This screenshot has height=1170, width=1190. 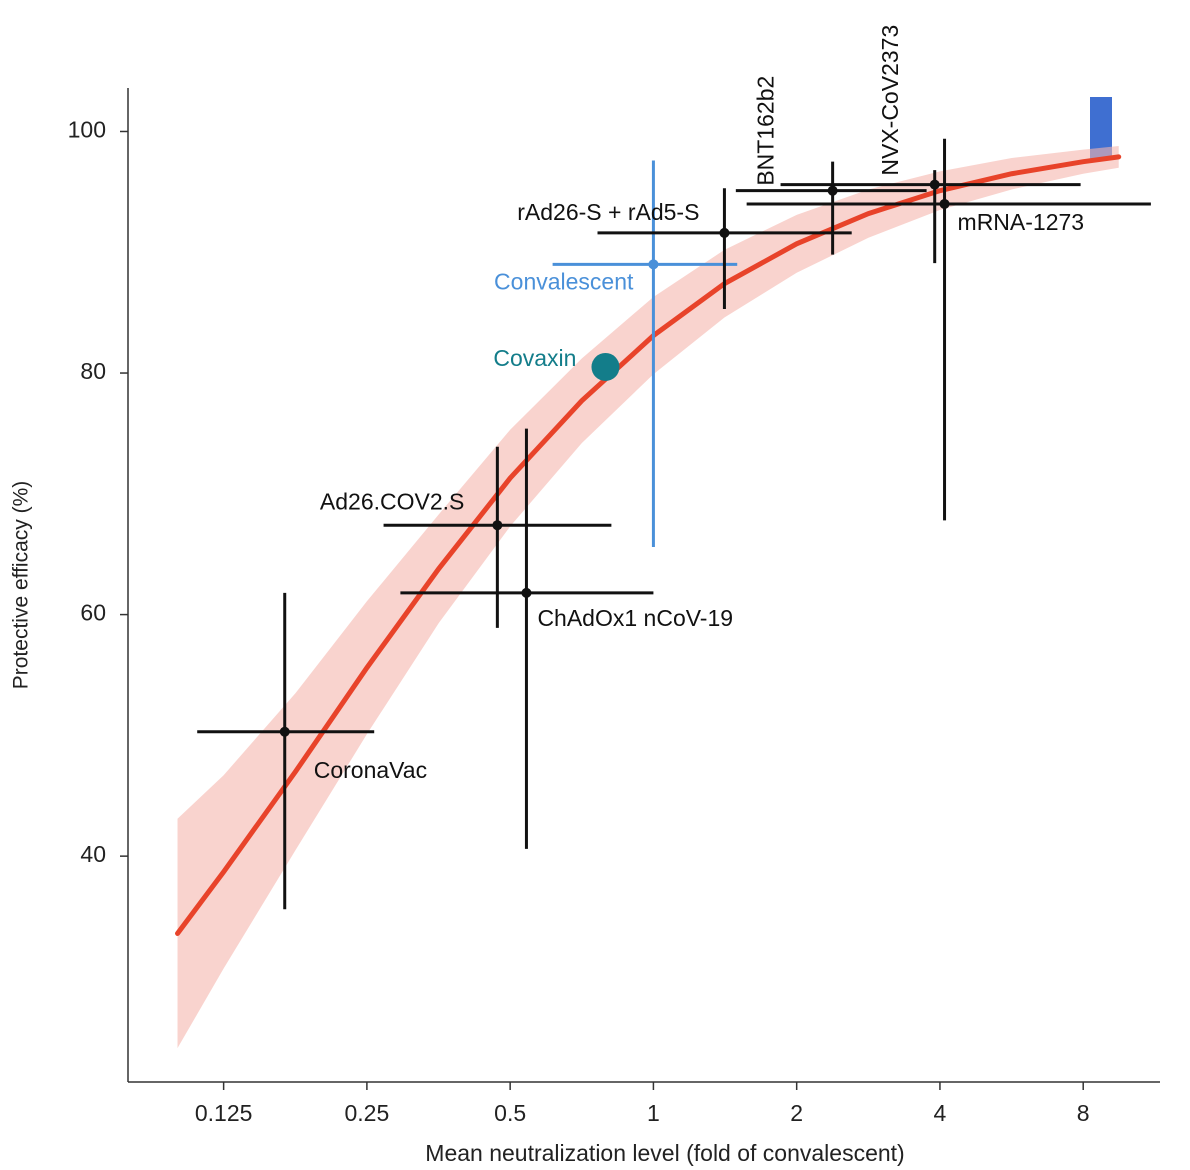 I want to click on x-tick-label: 0.5, so click(x=510, y=1113).